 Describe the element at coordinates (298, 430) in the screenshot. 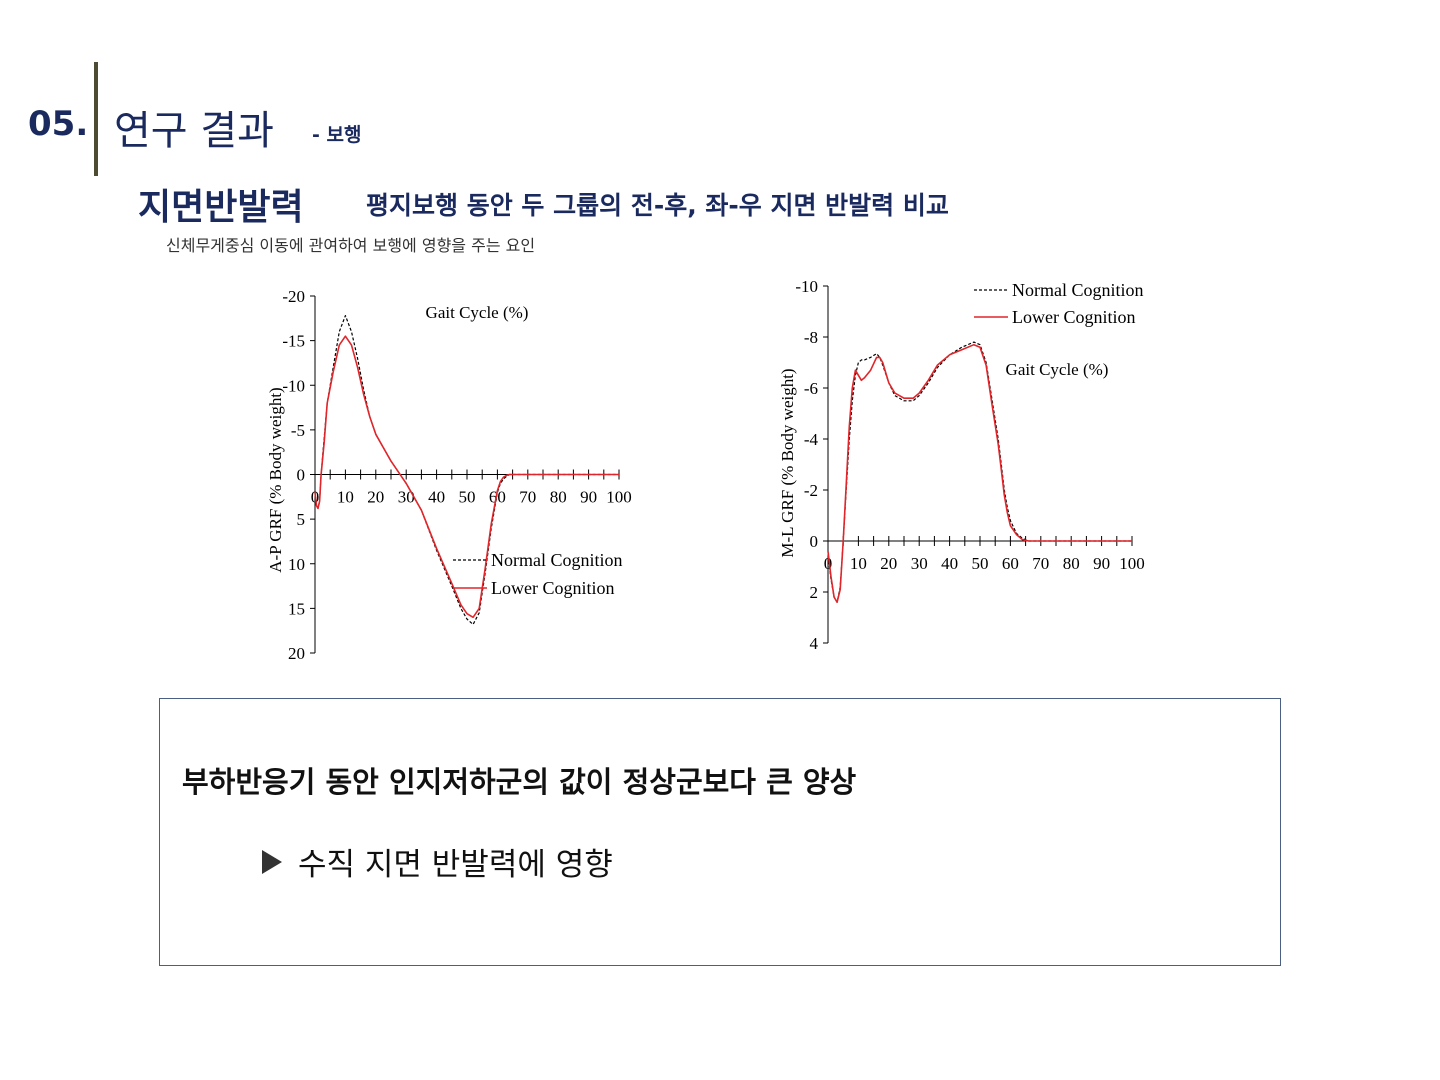

I see `y-tick-label: -5` at that location.